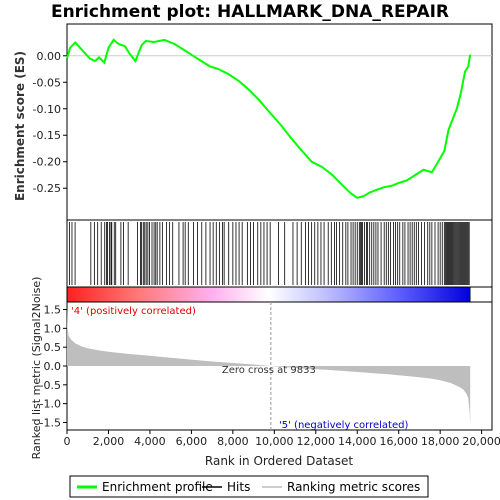 The height and width of the screenshot is (500, 500). Describe the element at coordinates (67, 441) in the screenshot. I see `x-tick-label: 0` at that location.